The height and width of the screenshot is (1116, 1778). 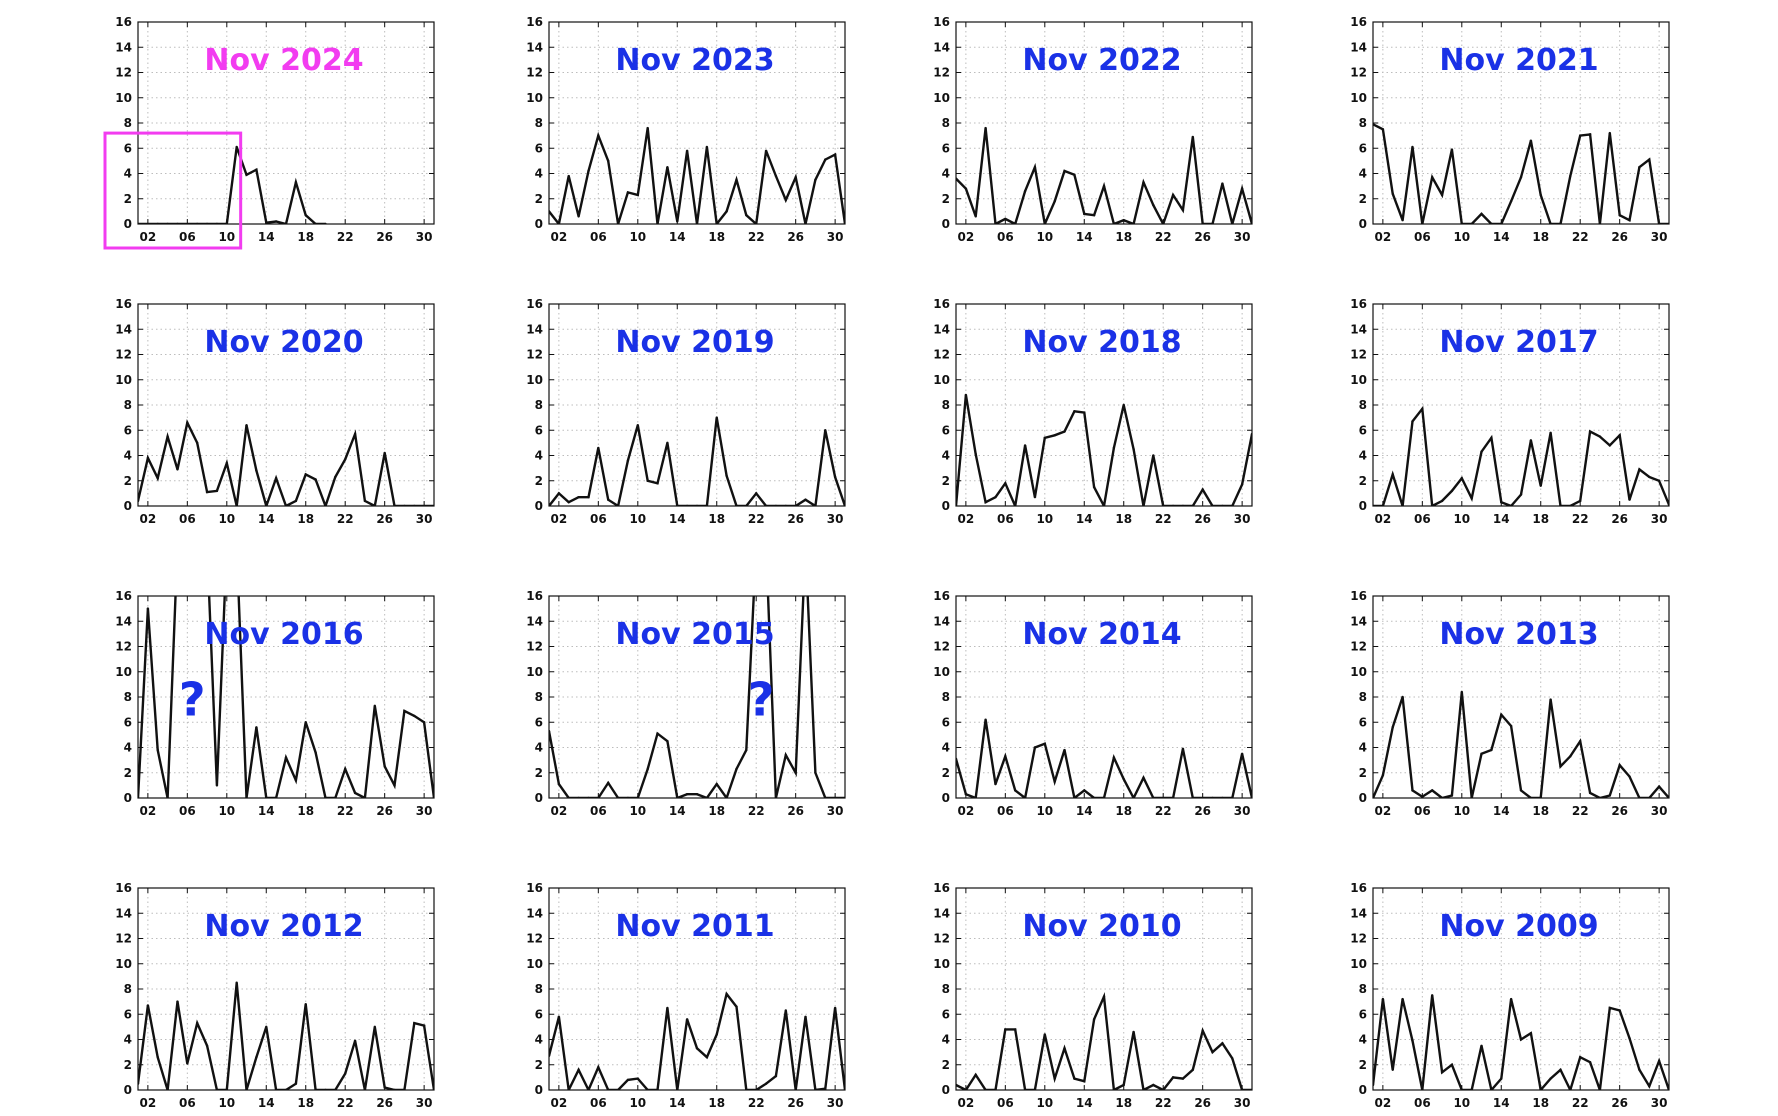 I want to click on chart-title: Nov 2013, so click(x=1518, y=634).